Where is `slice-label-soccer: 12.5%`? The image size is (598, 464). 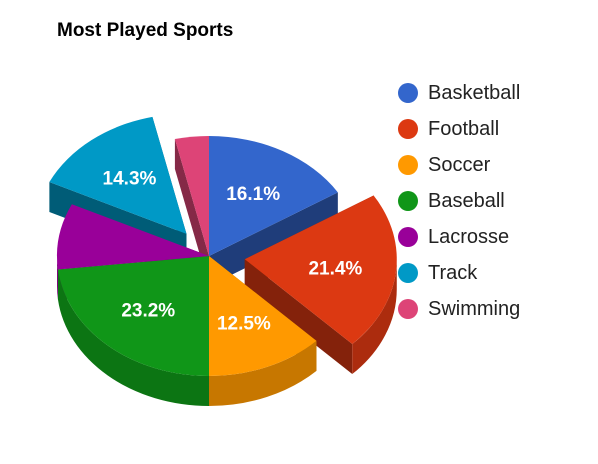
slice-label-soccer: 12.5% is located at coordinates (244, 324).